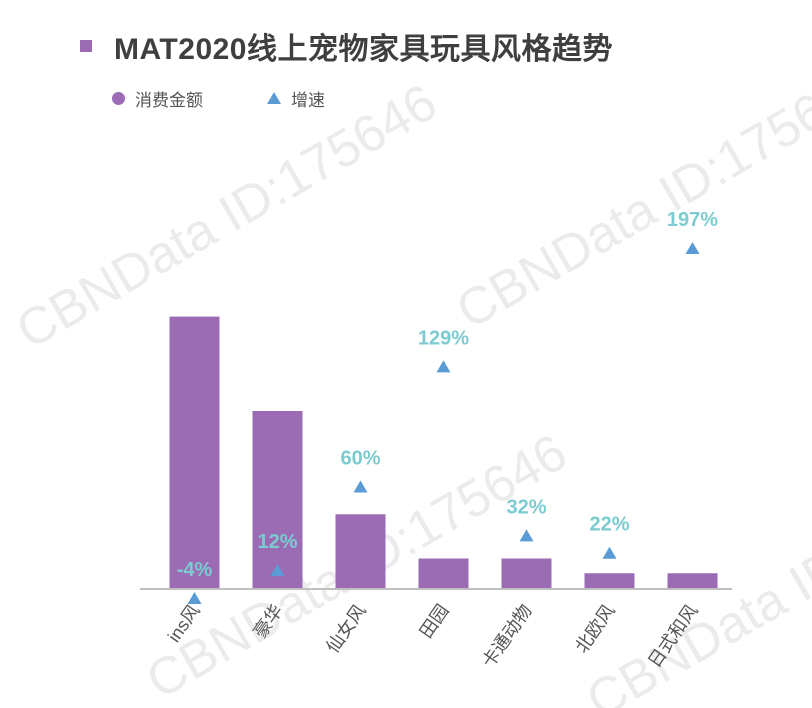  What do you see at coordinates (277, 542) in the screenshot?
I see `growth-label-1: 12%` at bounding box center [277, 542].